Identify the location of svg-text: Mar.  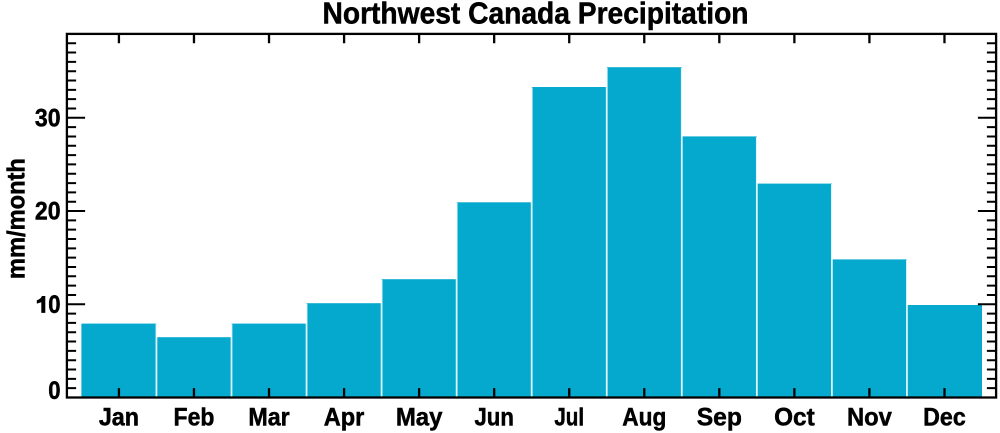
(268, 418).